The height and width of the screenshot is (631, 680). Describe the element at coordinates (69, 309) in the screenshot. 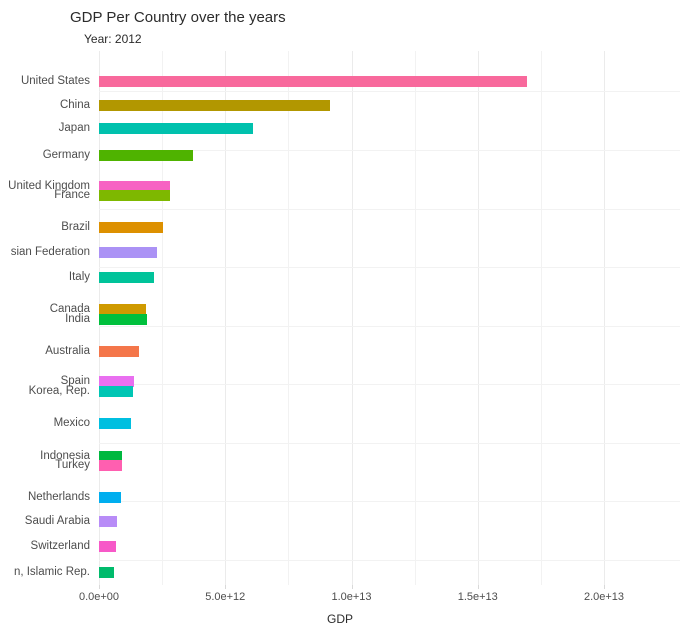

I see `y-axis-tick-label: Canada` at that location.